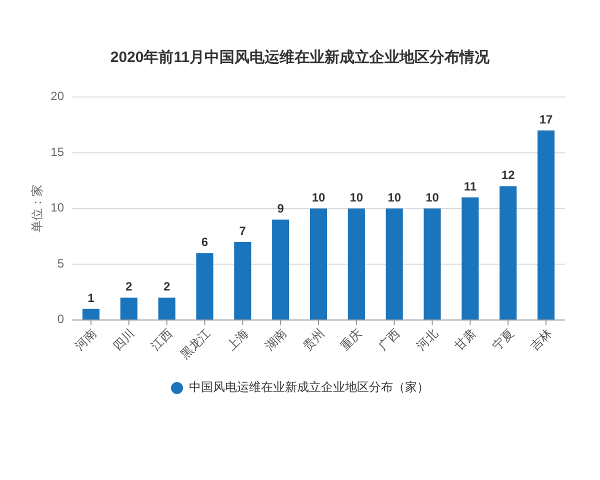  Describe the element at coordinates (508, 175) in the screenshot. I see `data-label: 12` at that location.